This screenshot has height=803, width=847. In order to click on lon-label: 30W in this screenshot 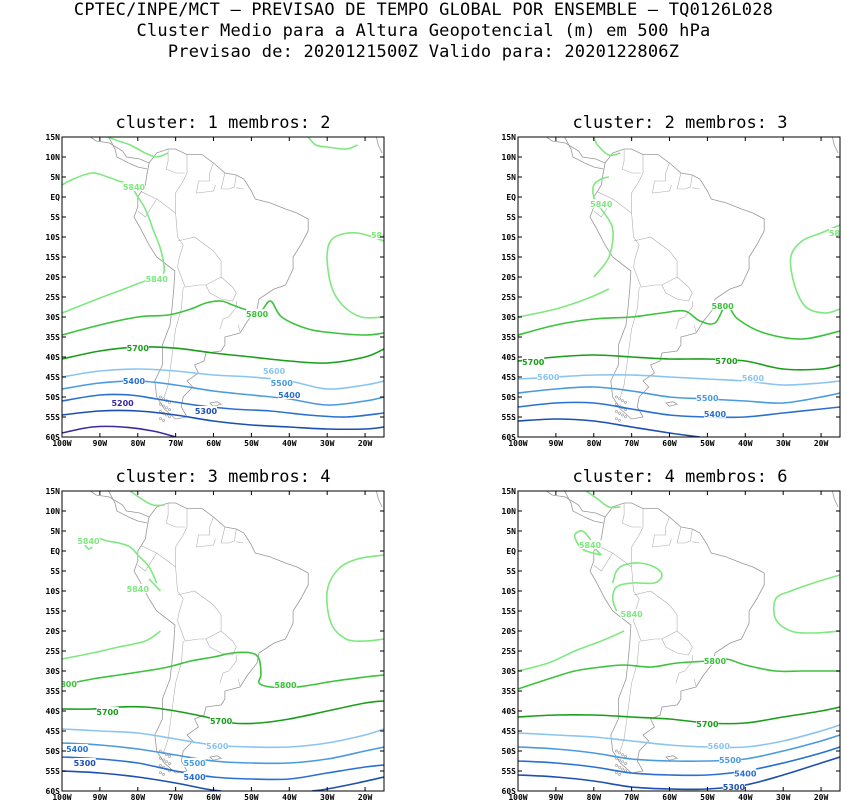, I will do `click(783, 797)`.